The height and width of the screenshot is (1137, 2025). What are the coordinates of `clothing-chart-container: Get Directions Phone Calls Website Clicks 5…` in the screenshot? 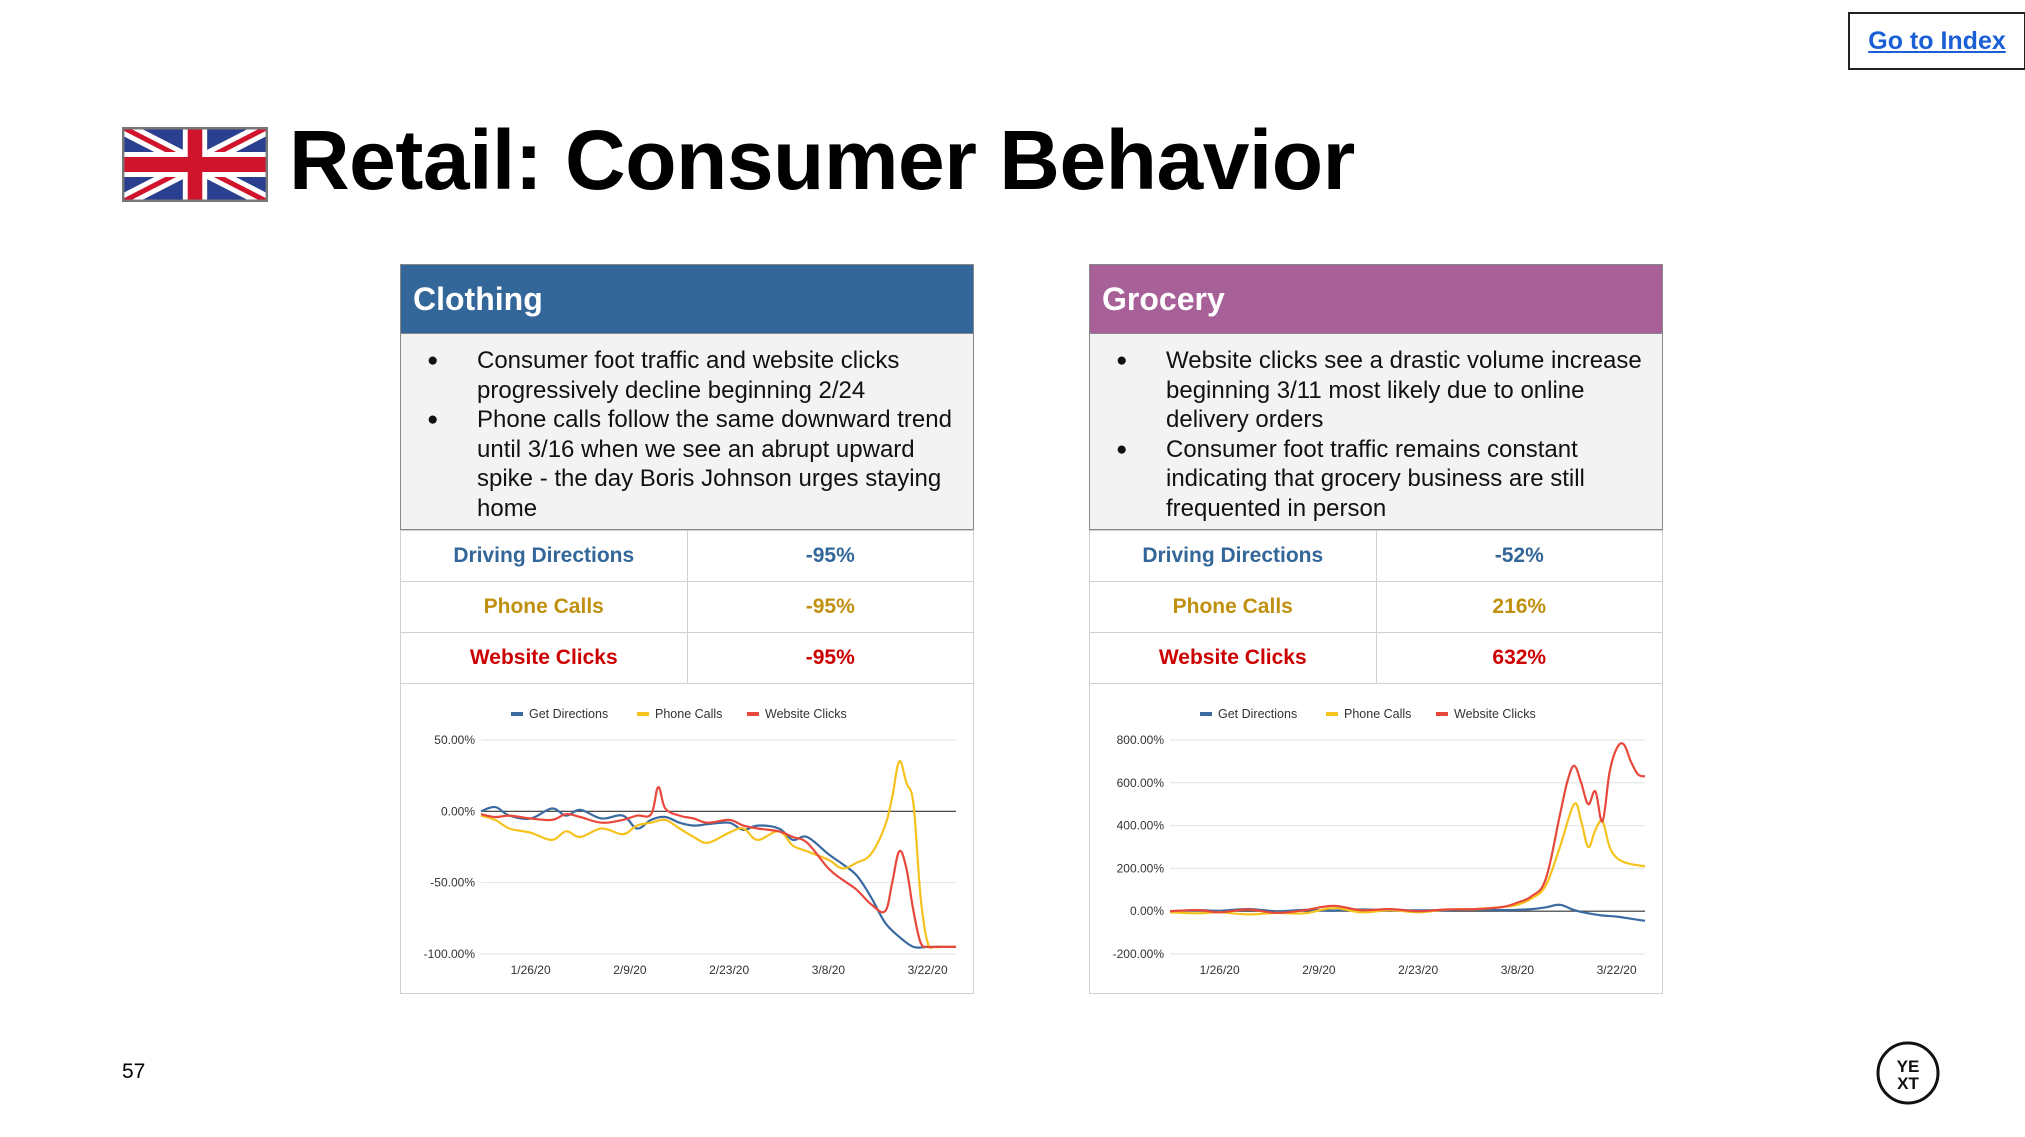 It's located at (687, 839).